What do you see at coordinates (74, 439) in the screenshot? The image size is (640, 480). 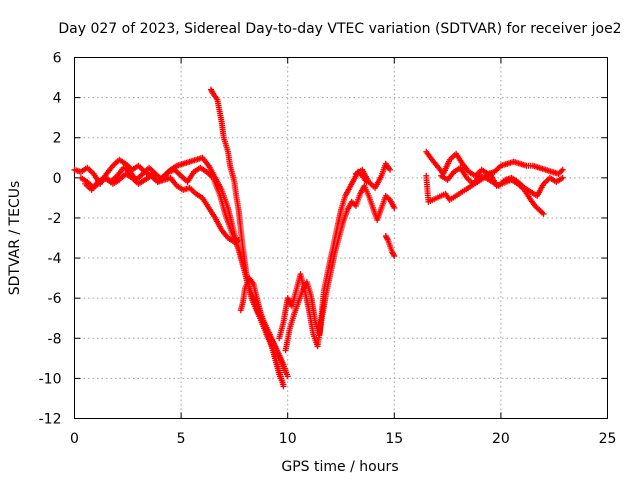 I see `x-tick-label: 0` at bounding box center [74, 439].